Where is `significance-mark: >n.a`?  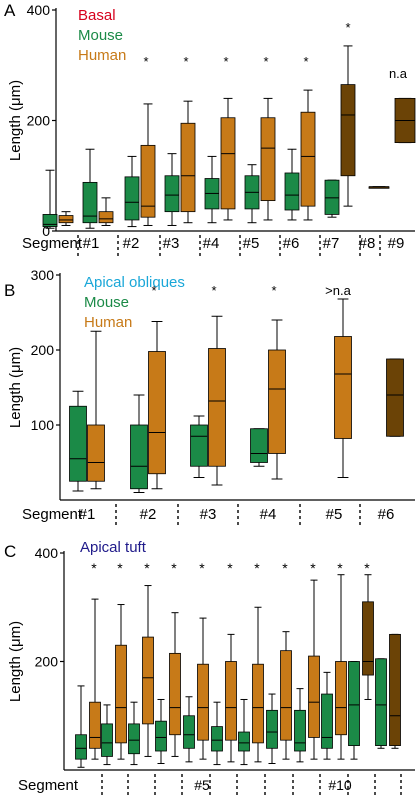 significance-mark: >n.a is located at coordinates (338, 290).